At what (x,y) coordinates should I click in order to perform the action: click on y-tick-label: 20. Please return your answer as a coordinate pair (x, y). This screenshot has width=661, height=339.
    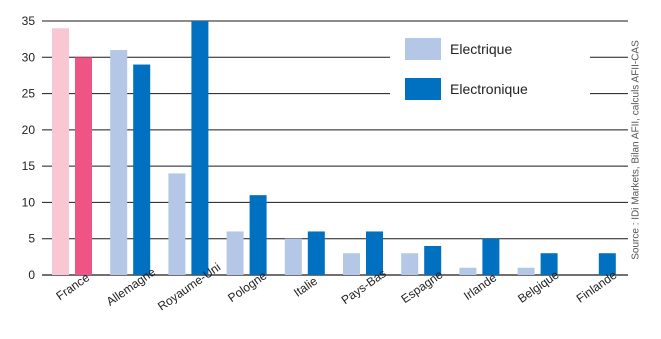
    Looking at the image, I should click on (29, 130).